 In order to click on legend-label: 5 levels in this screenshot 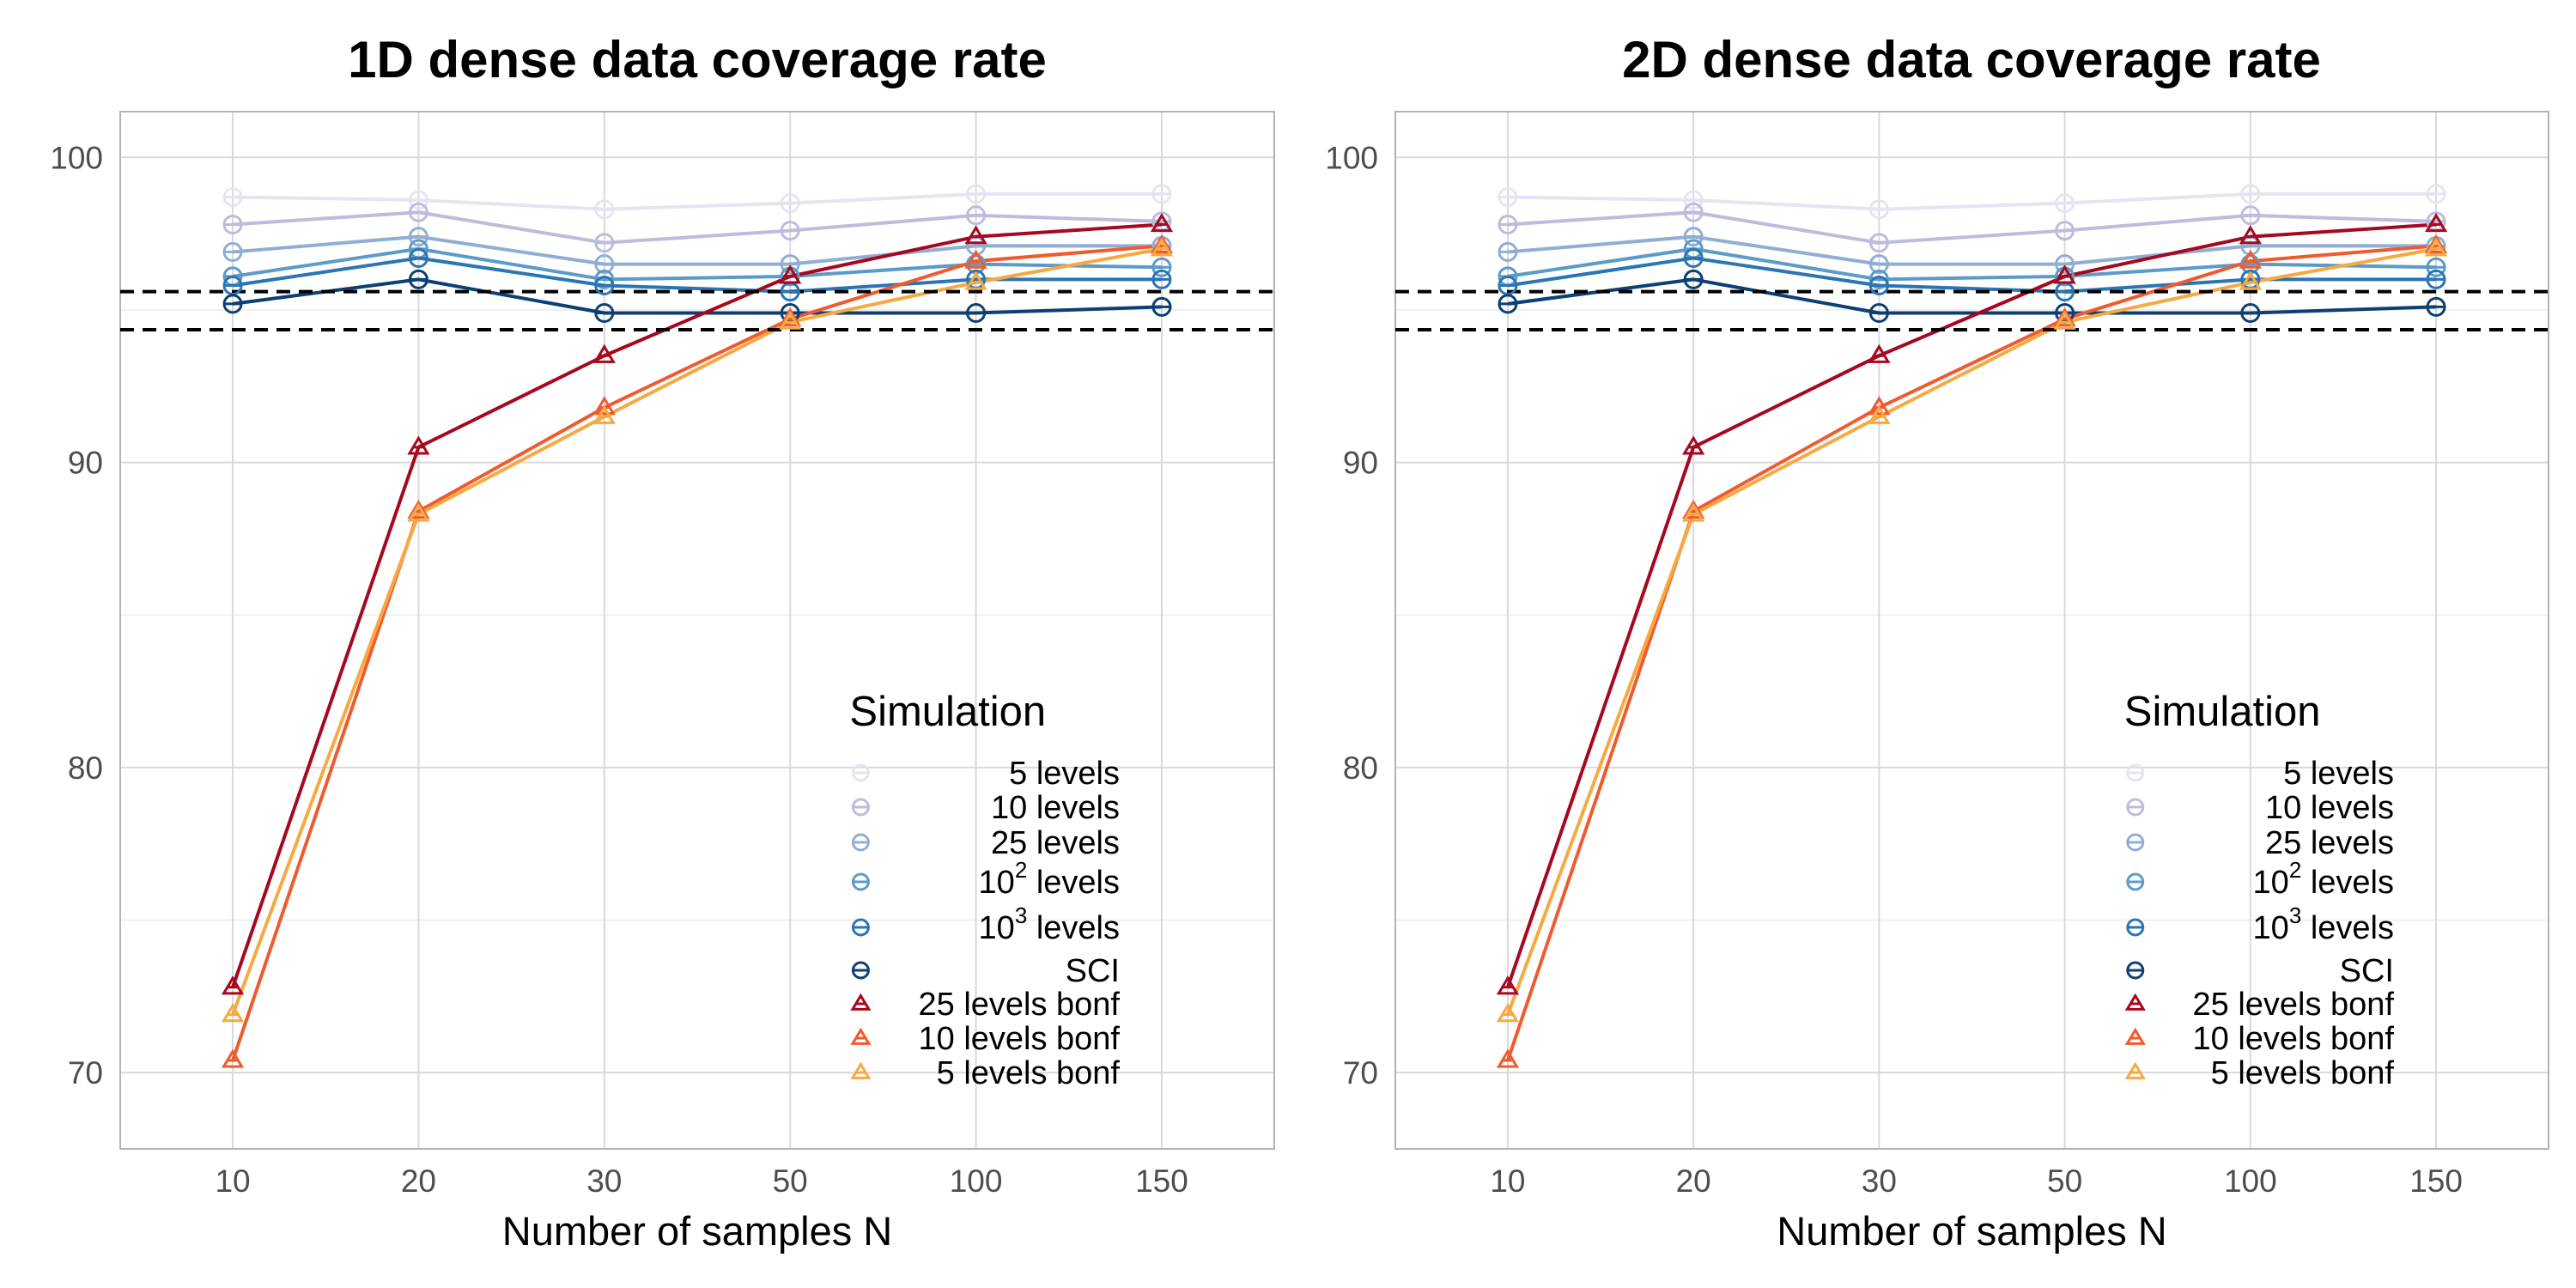, I will do `click(1064, 774)`.